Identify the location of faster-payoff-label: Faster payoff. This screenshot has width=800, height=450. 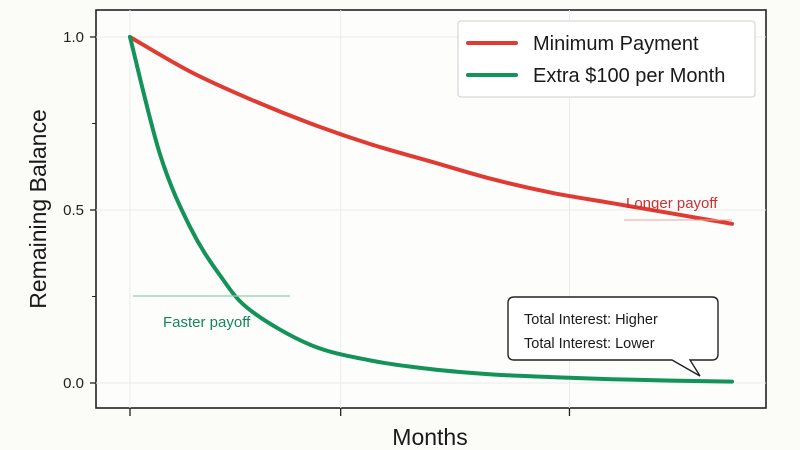
(207, 322).